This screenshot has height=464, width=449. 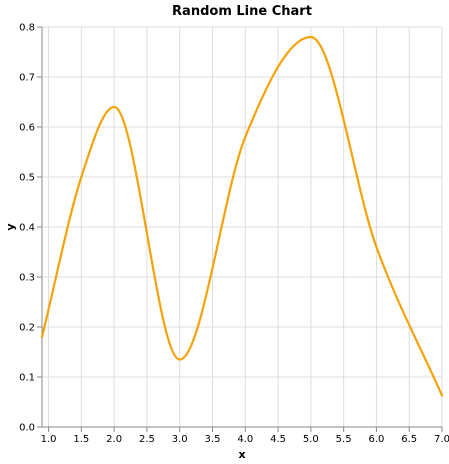 What do you see at coordinates (245, 439) in the screenshot?
I see `x-tick-label: 4.0` at bounding box center [245, 439].